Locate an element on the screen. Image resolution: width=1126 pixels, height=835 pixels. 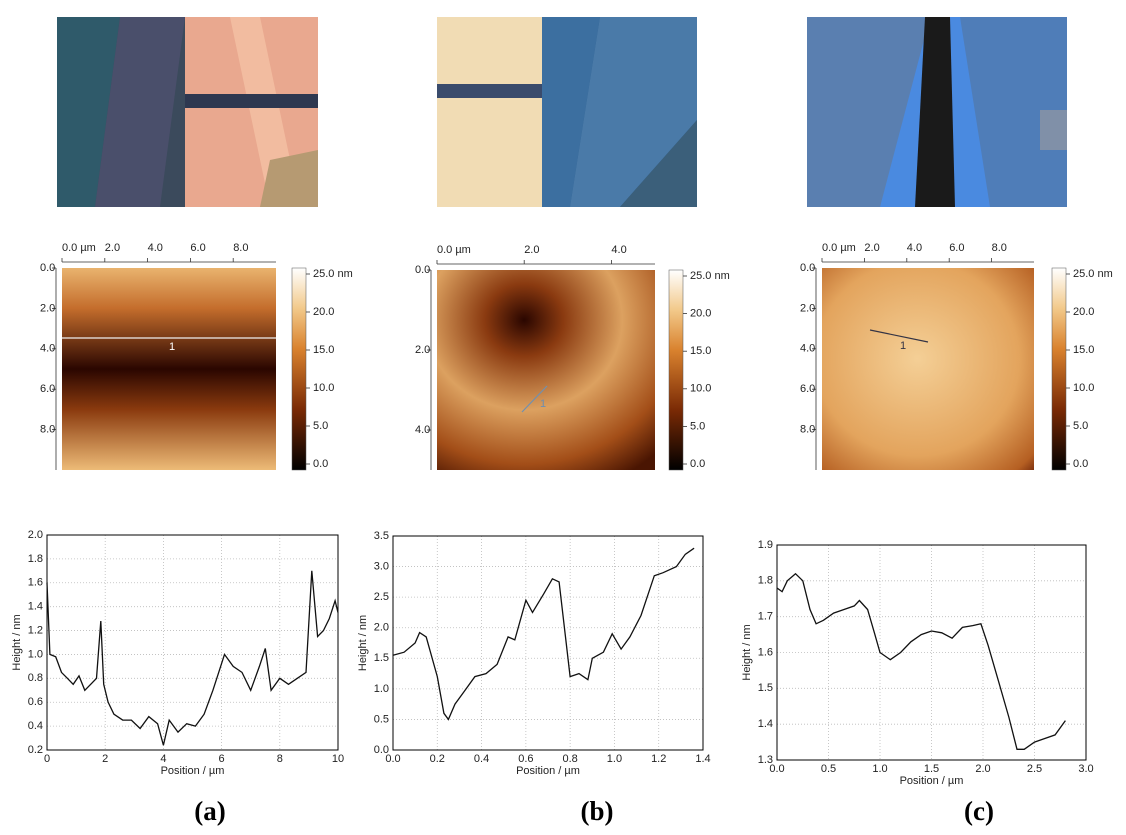
x-tick-label: 4.0 is located at coordinates (914, 248).